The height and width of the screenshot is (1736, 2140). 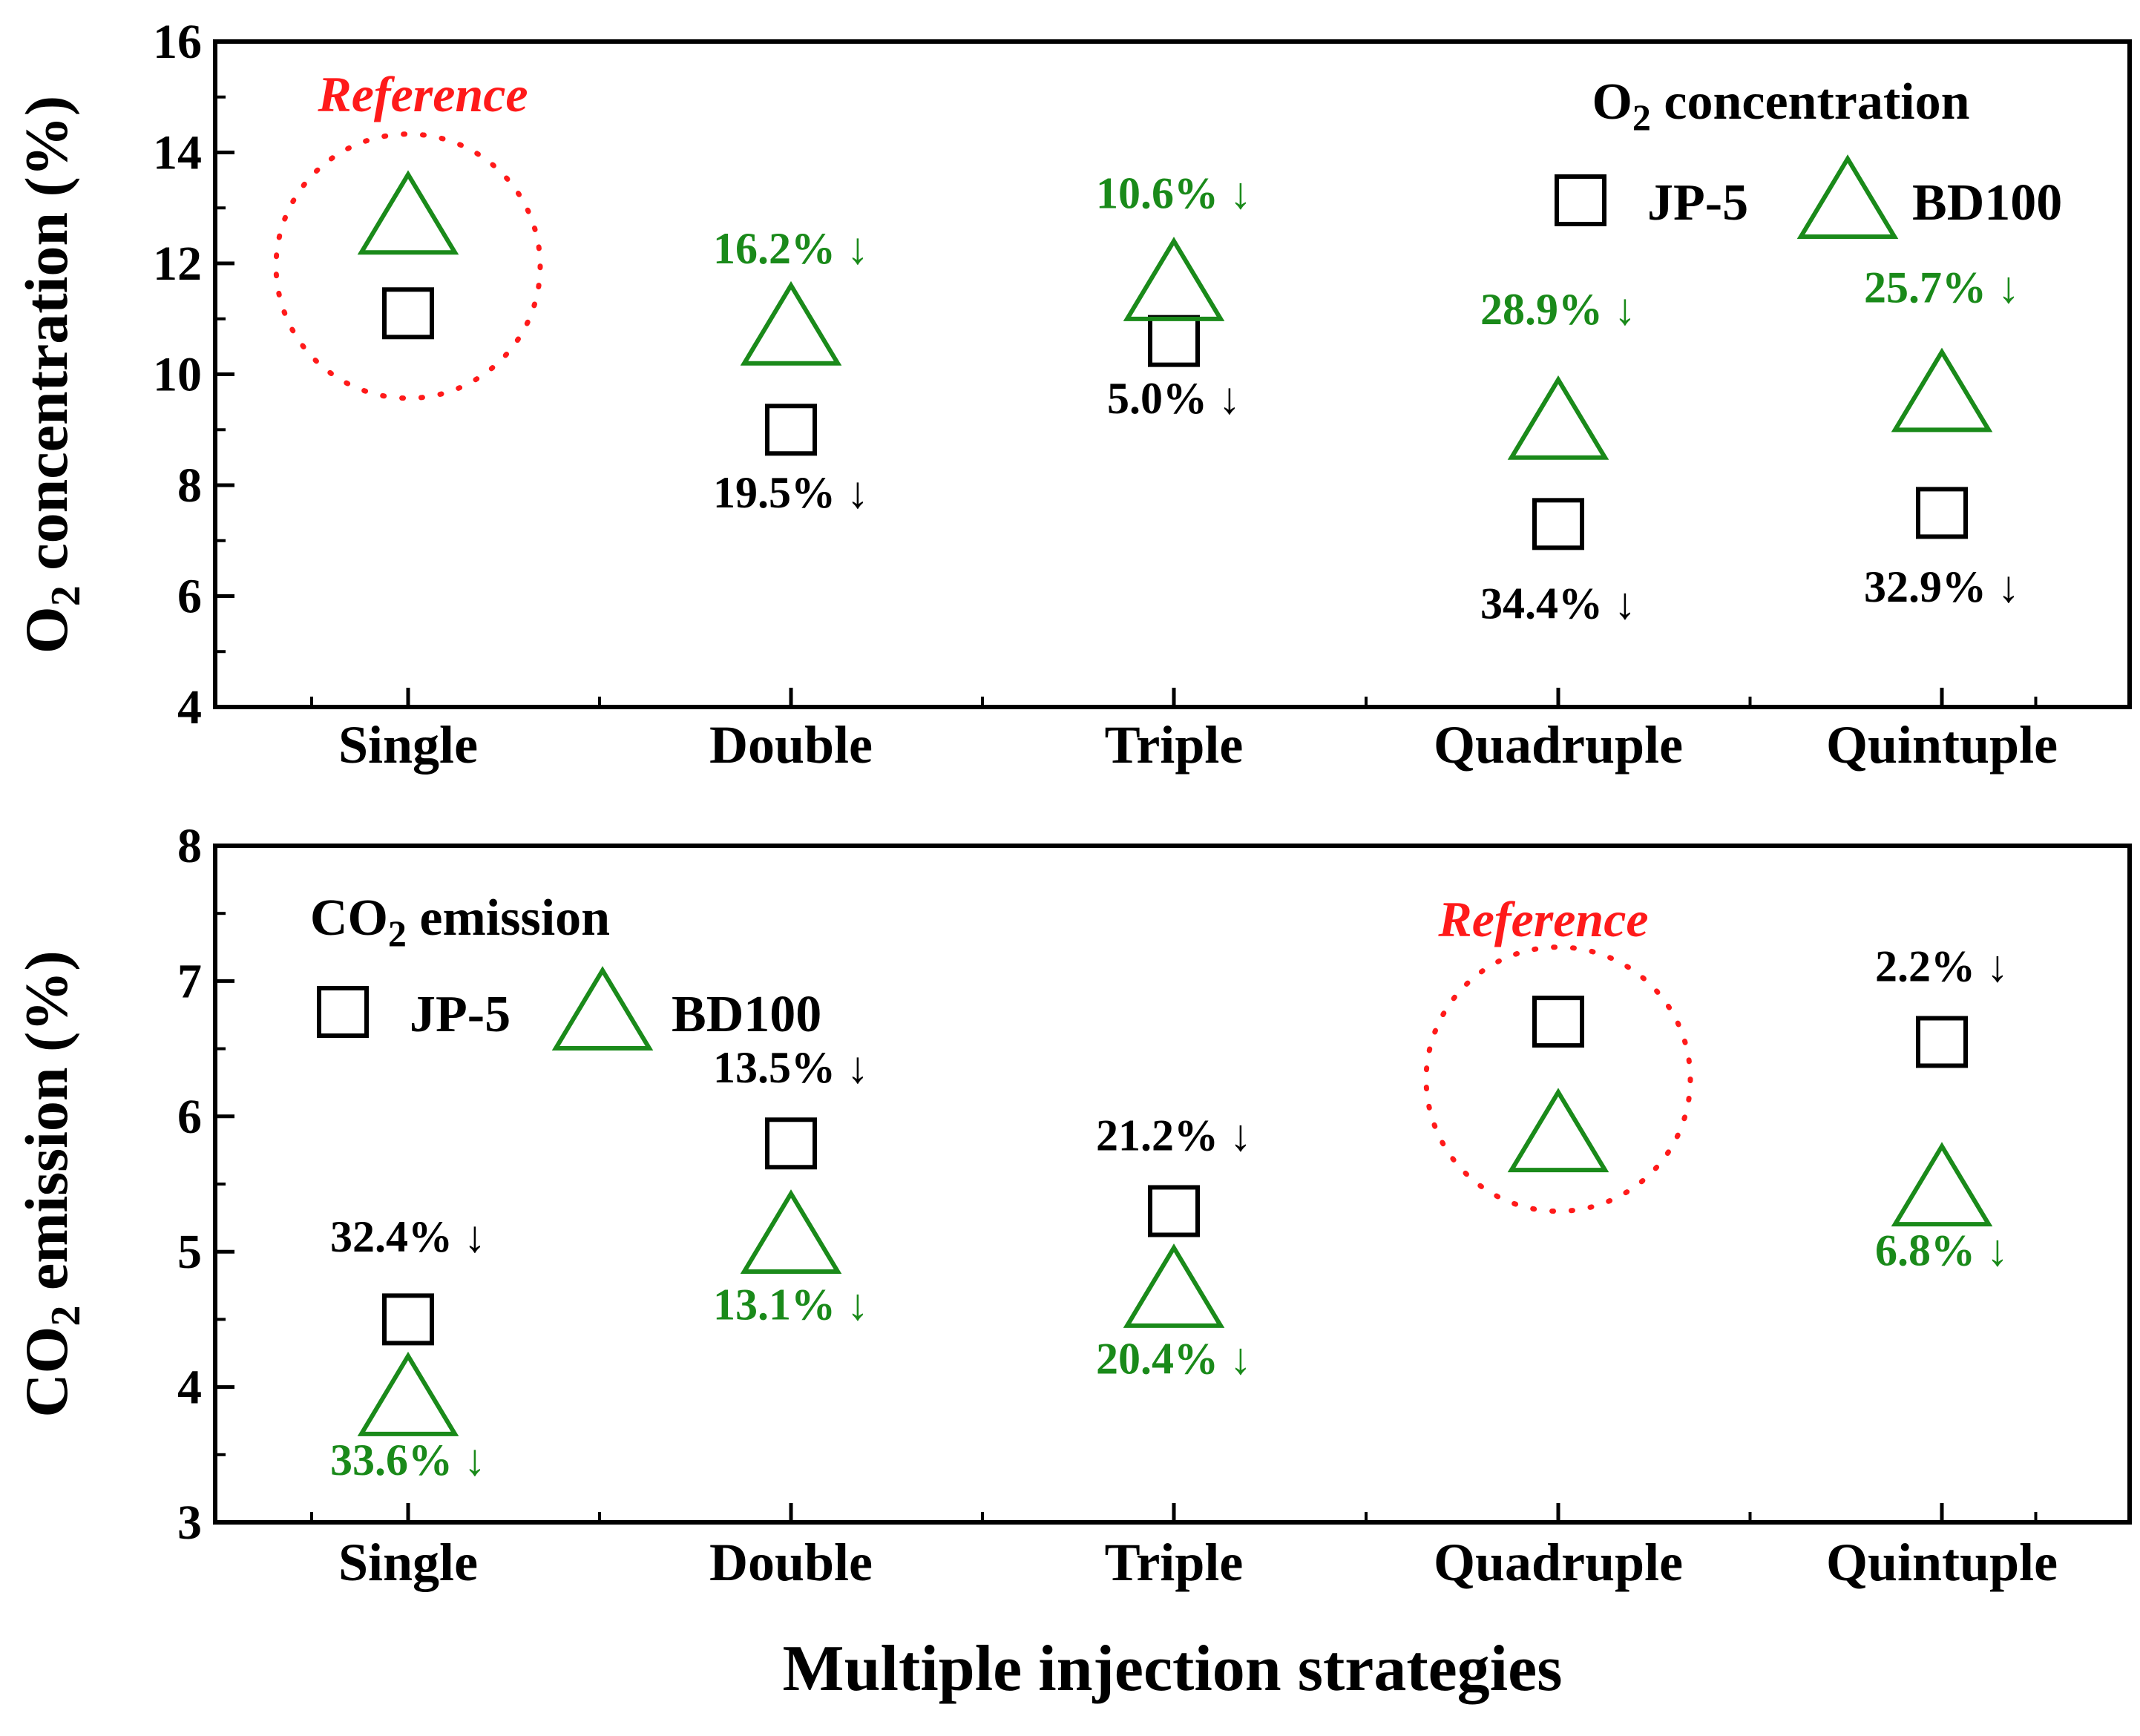 What do you see at coordinates (1942, 966) in the screenshot?
I see `percent-annotation: 2.2% ↓` at bounding box center [1942, 966].